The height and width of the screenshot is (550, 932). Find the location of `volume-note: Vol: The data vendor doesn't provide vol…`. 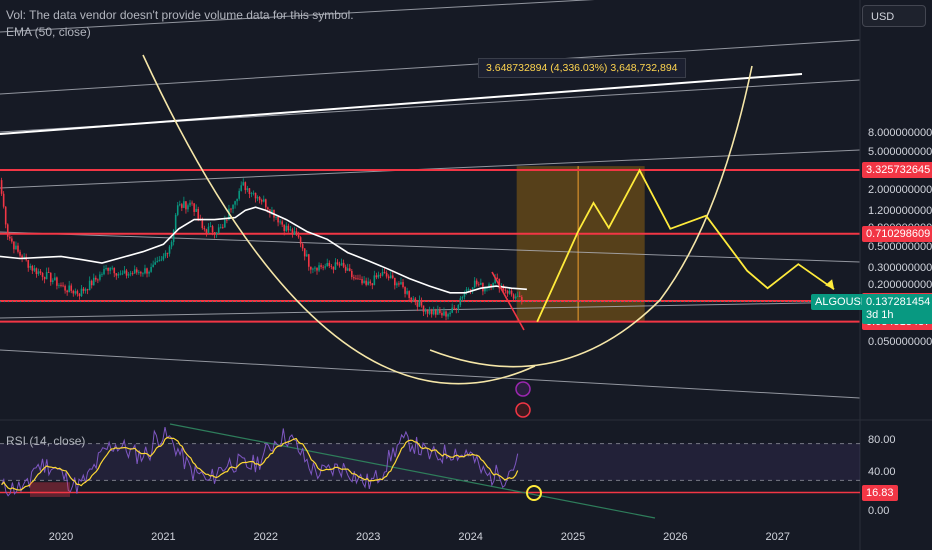

volume-note: Vol: The data vendor doesn't provide vol… is located at coordinates (180, 15).